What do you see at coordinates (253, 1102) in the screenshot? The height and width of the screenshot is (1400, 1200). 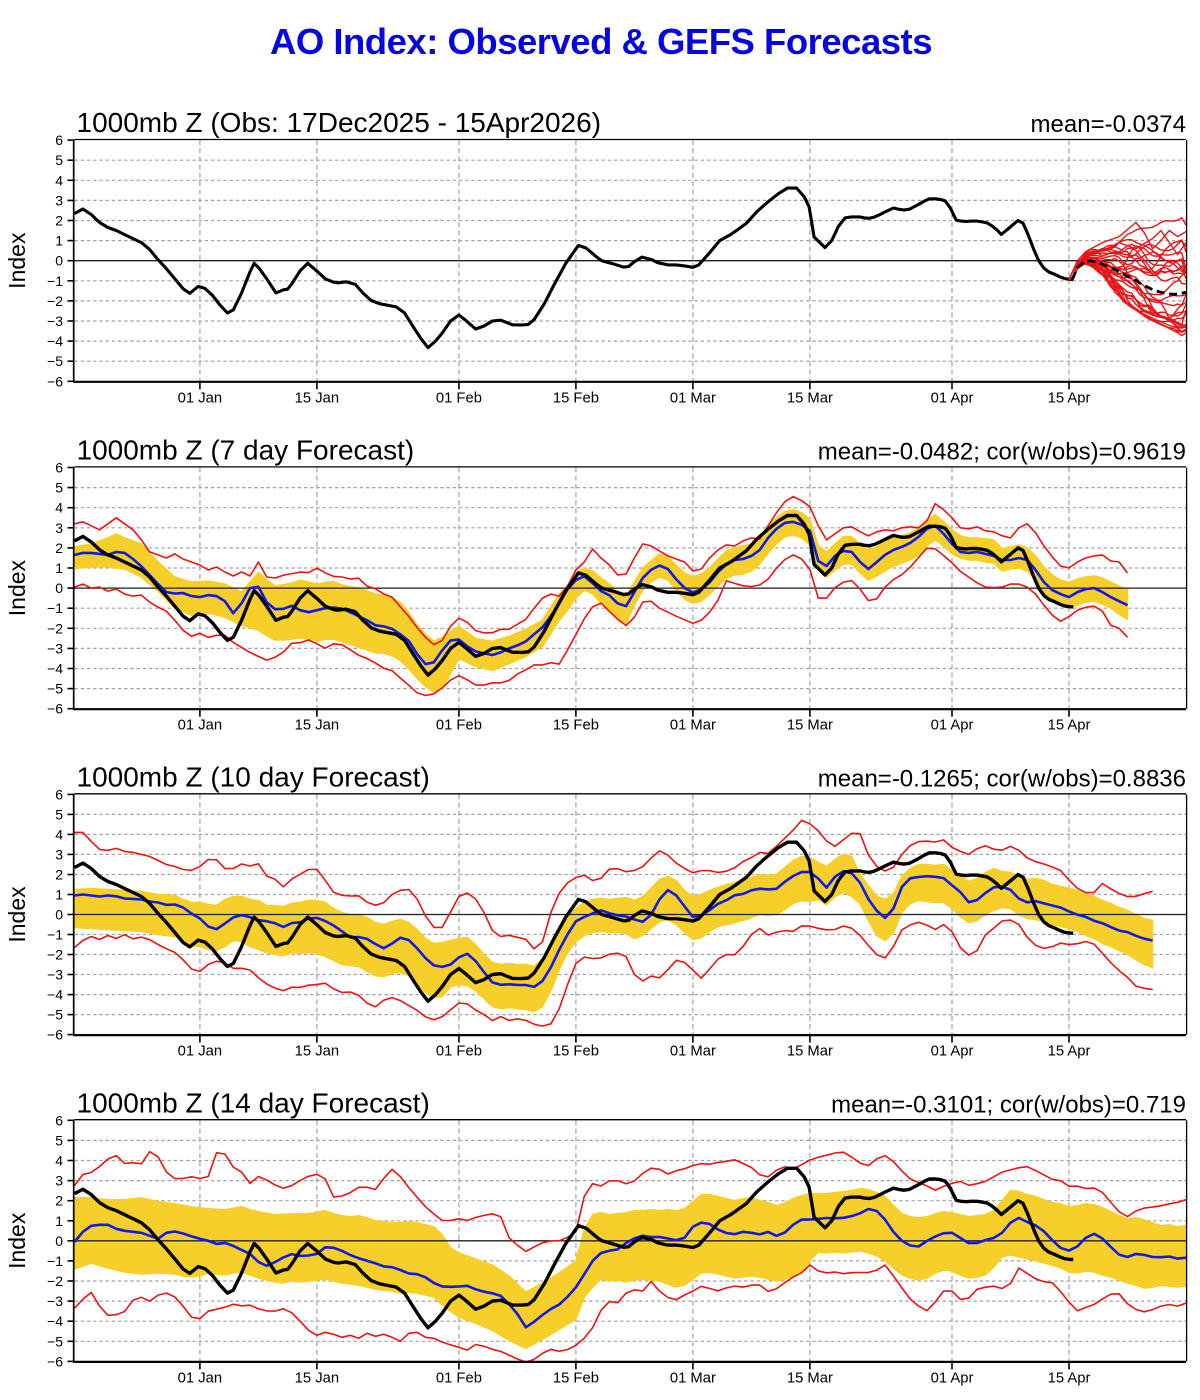 I see `svg-text: 1000mb Z (14 day Forecast)` at bounding box center [253, 1102].